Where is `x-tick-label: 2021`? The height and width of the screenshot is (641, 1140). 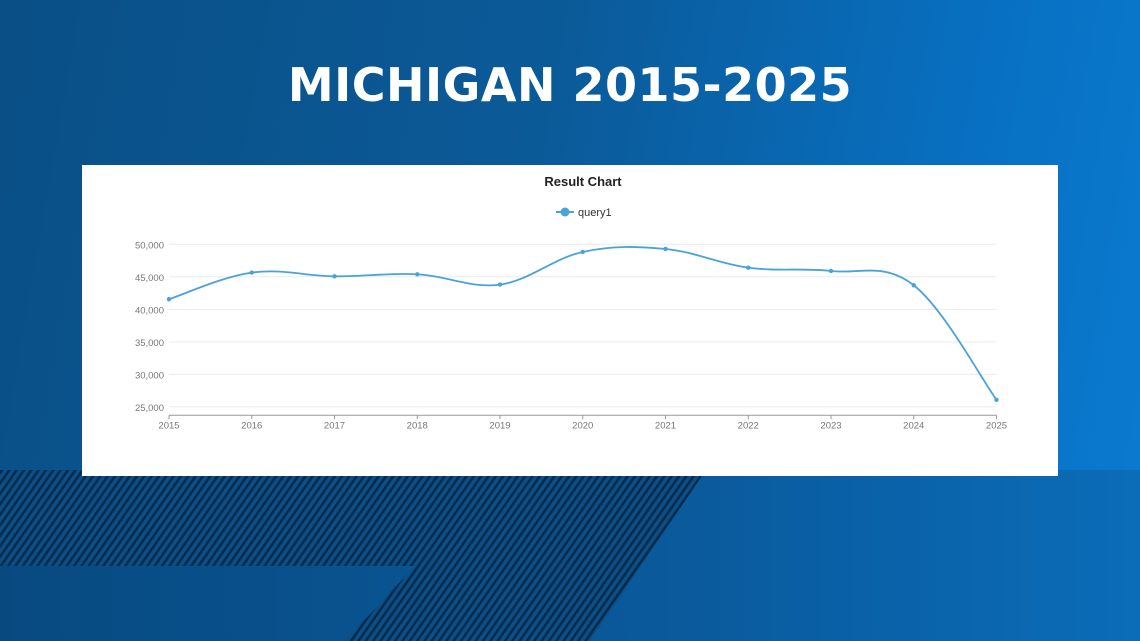 x-tick-label: 2021 is located at coordinates (665, 425).